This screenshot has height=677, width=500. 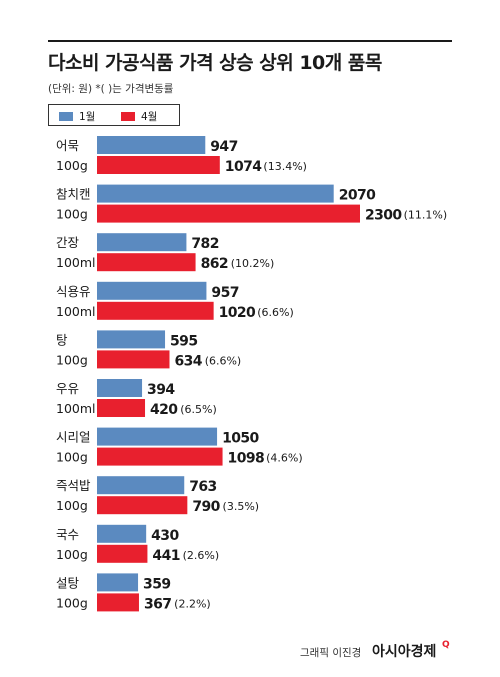 What do you see at coordinates (73, 291) in the screenshot?
I see `category-label: 식용유` at bounding box center [73, 291].